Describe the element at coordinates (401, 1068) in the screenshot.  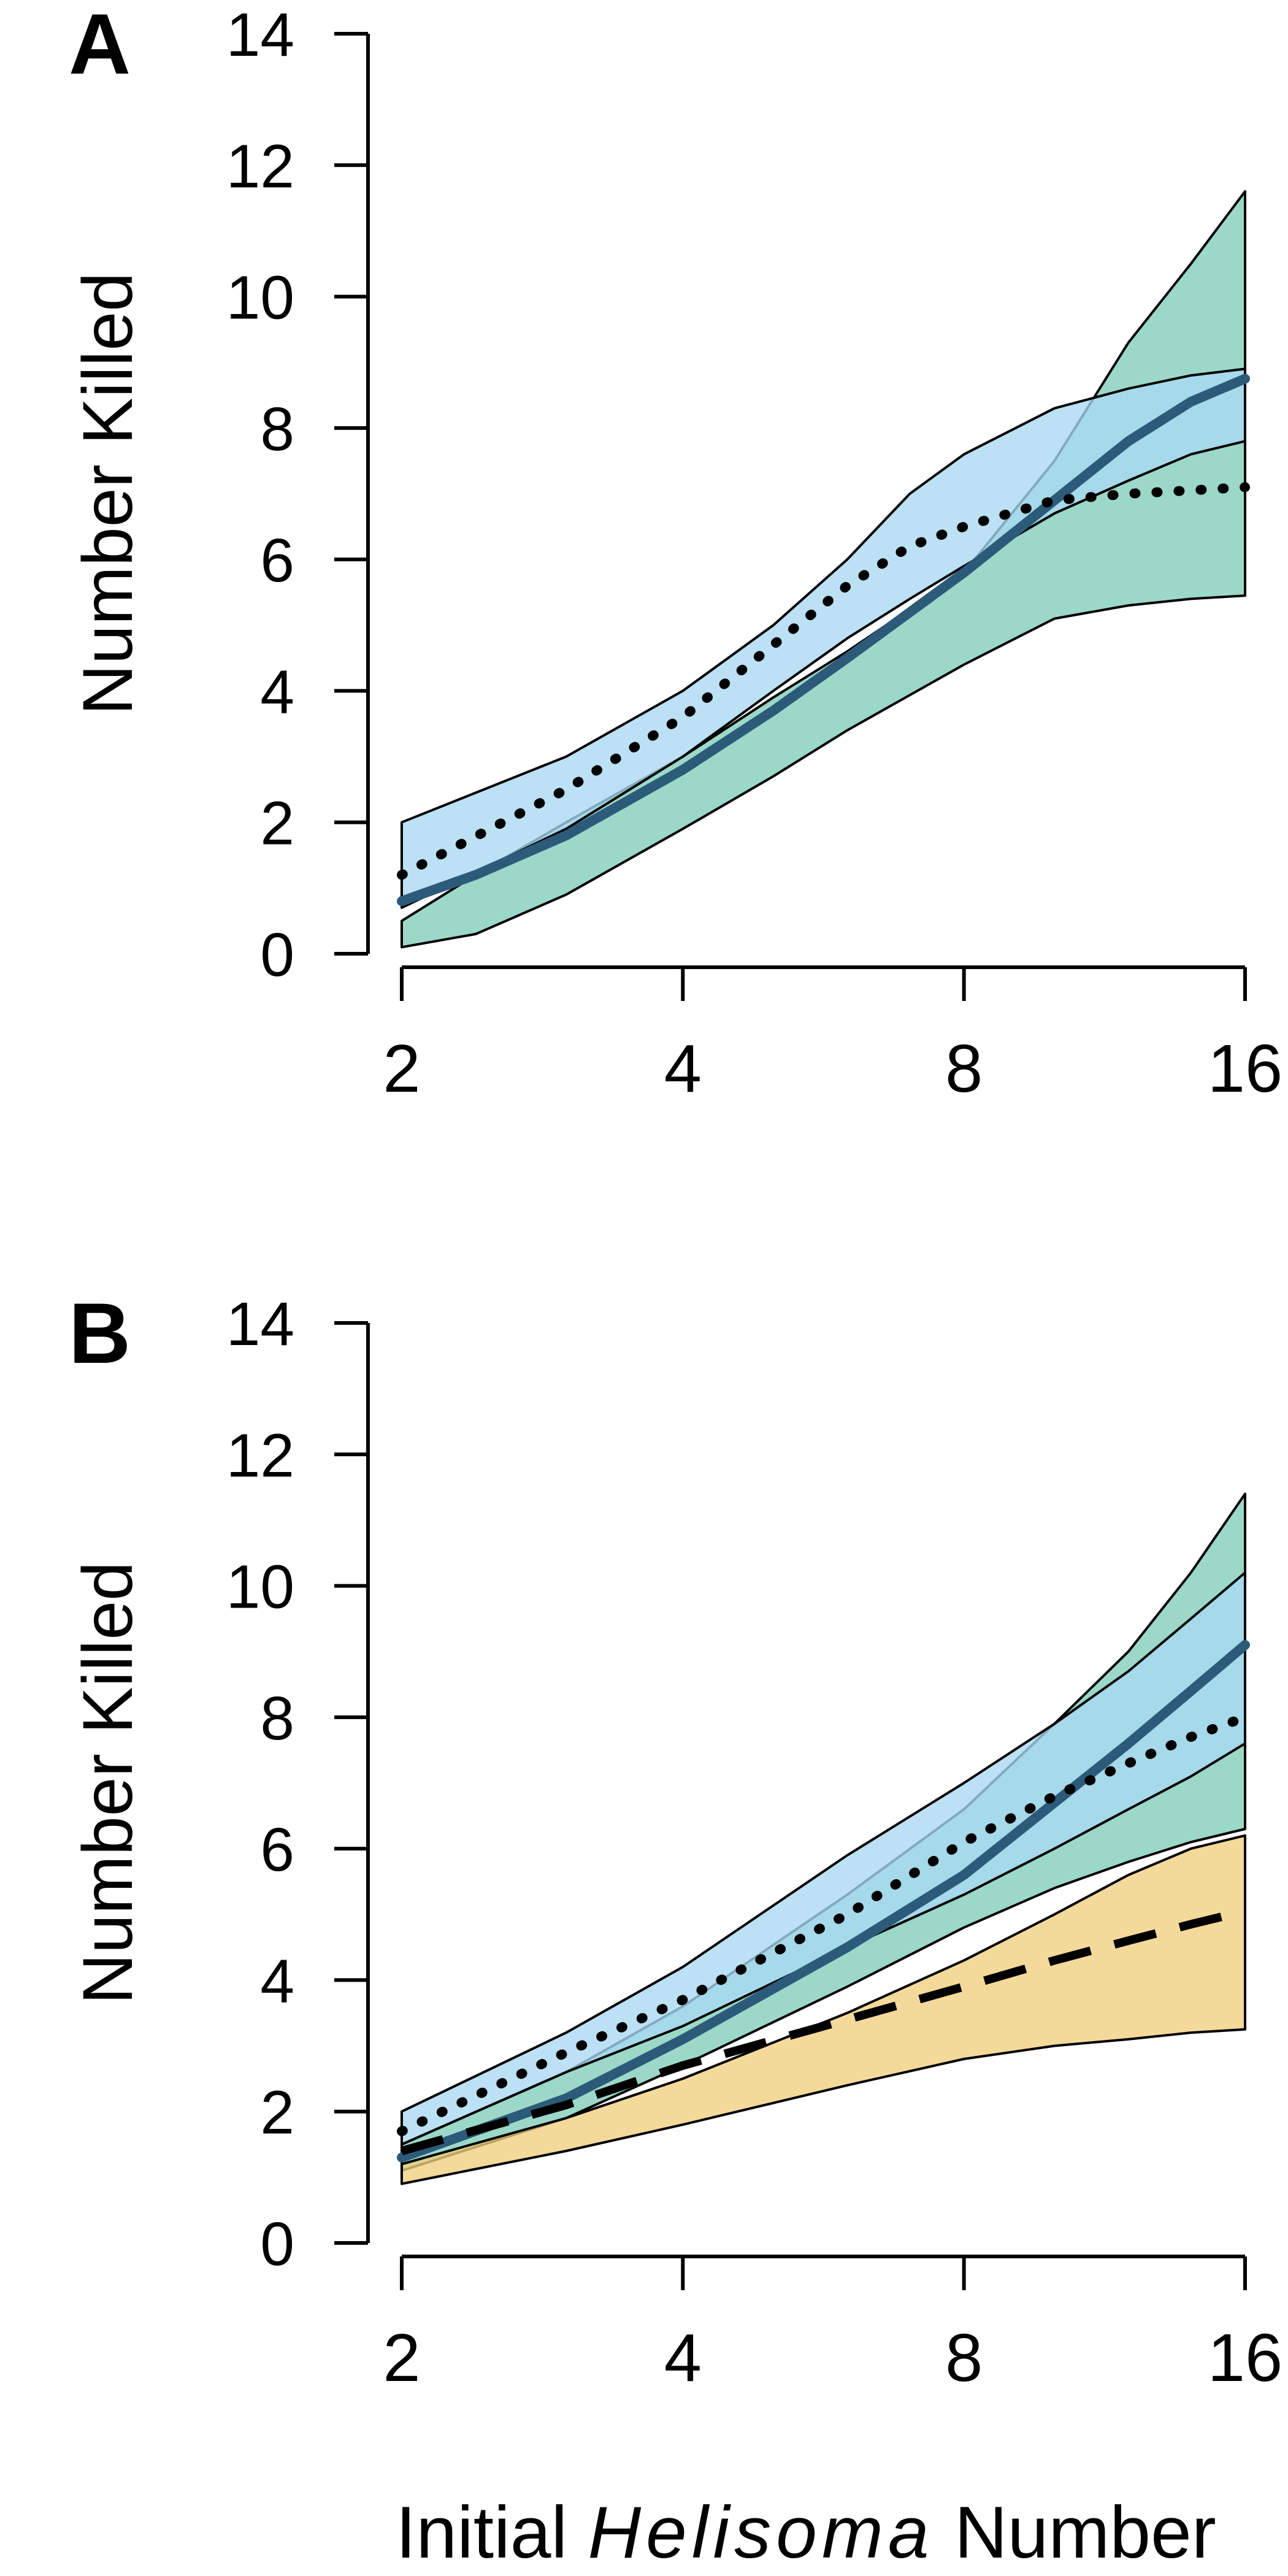
I see `panel-a-x-tick-label: 2` at that location.